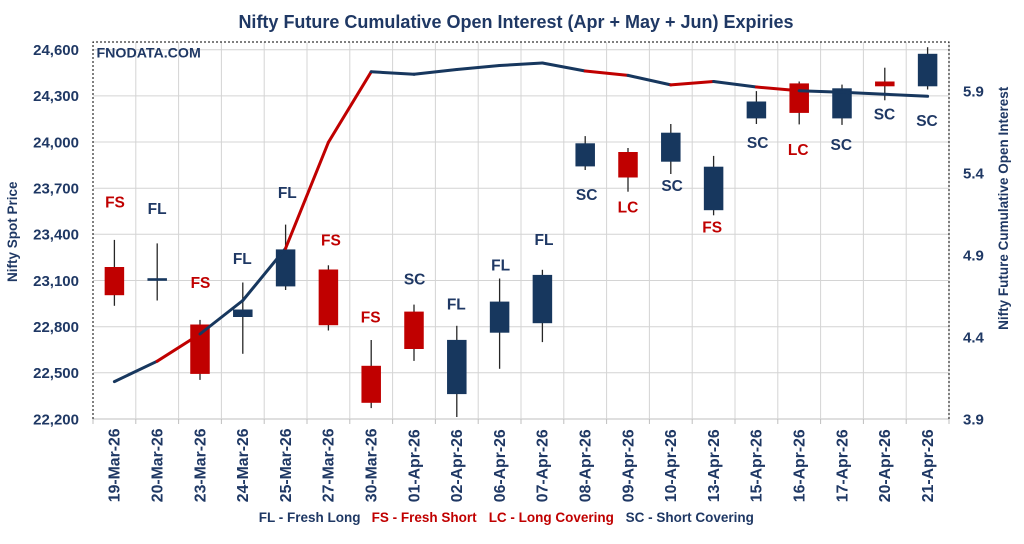  What do you see at coordinates (56, 281) in the screenshot?
I see `svg-text: 23,100` at bounding box center [56, 281].